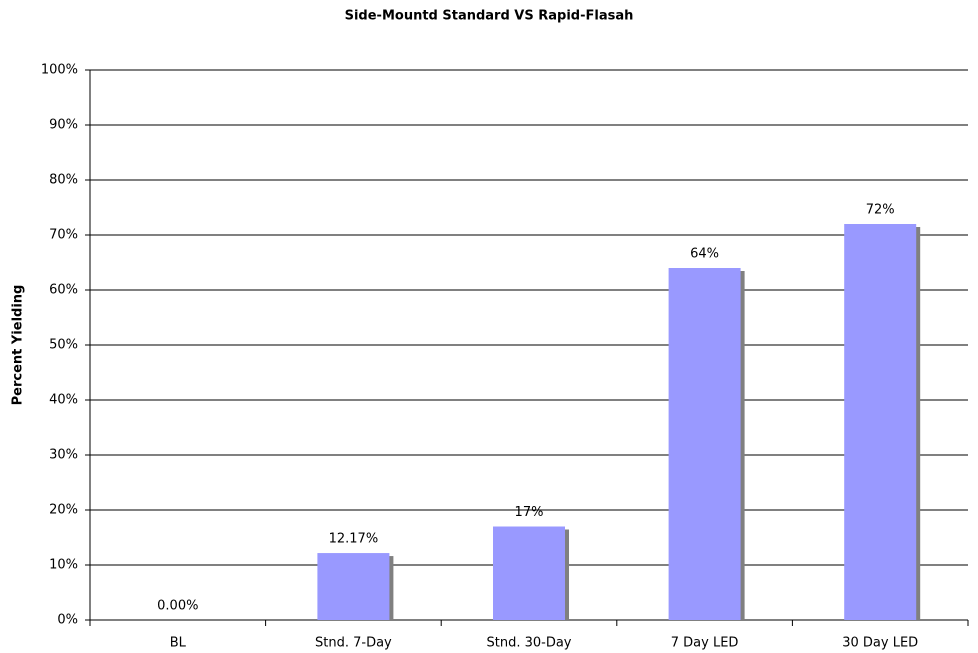 The height and width of the screenshot is (653, 978). What do you see at coordinates (63, 235) in the screenshot?
I see `y-tick-label: 70%` at bounding box center [63, 235].